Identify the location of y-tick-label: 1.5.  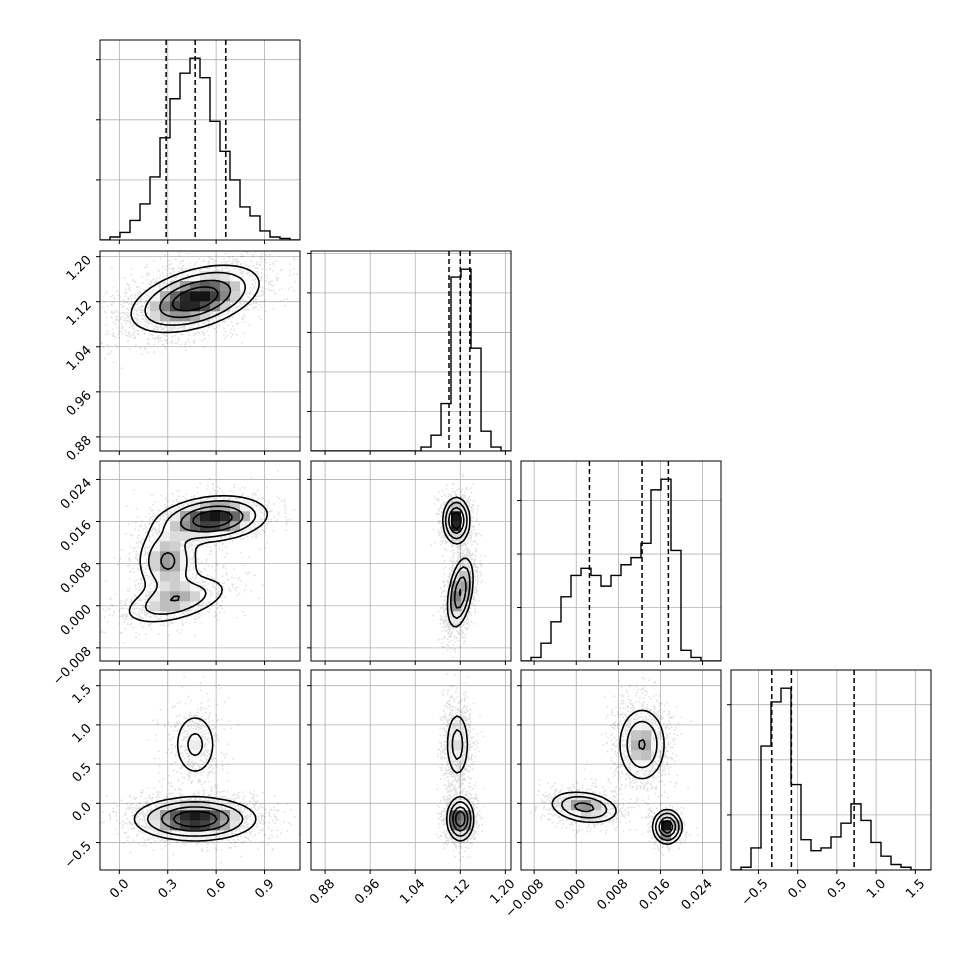
(82, 694).